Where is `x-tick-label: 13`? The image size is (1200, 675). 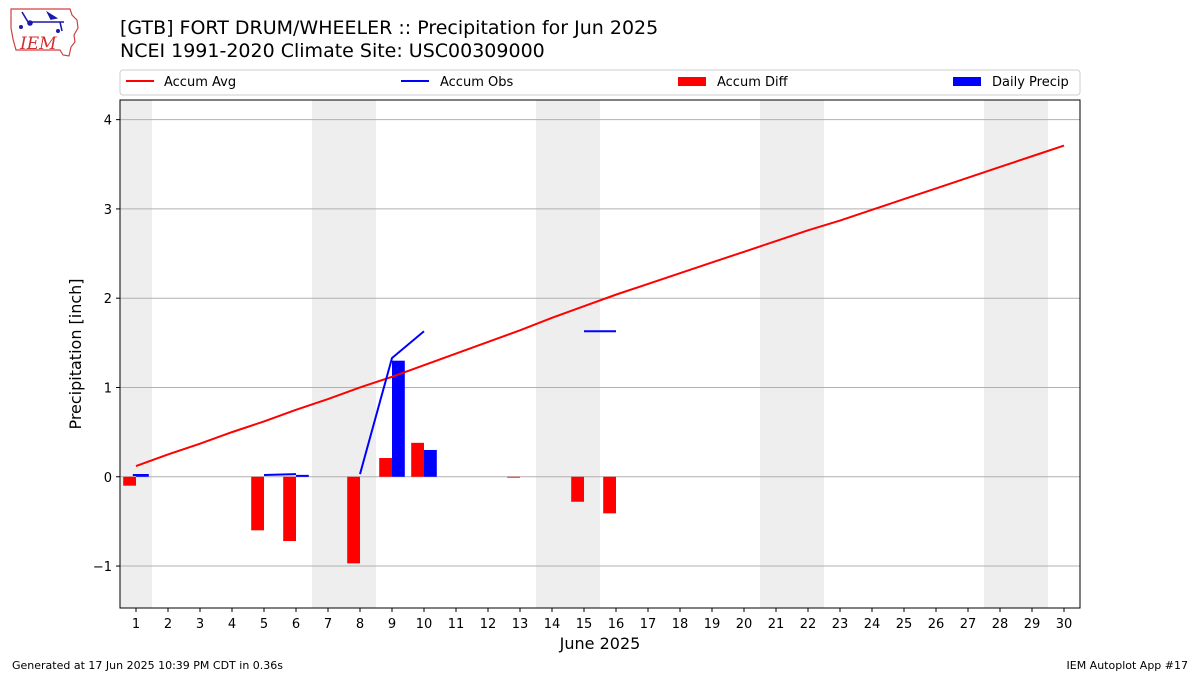 x-tick-label: 13 is located at coordinates (520, 624).